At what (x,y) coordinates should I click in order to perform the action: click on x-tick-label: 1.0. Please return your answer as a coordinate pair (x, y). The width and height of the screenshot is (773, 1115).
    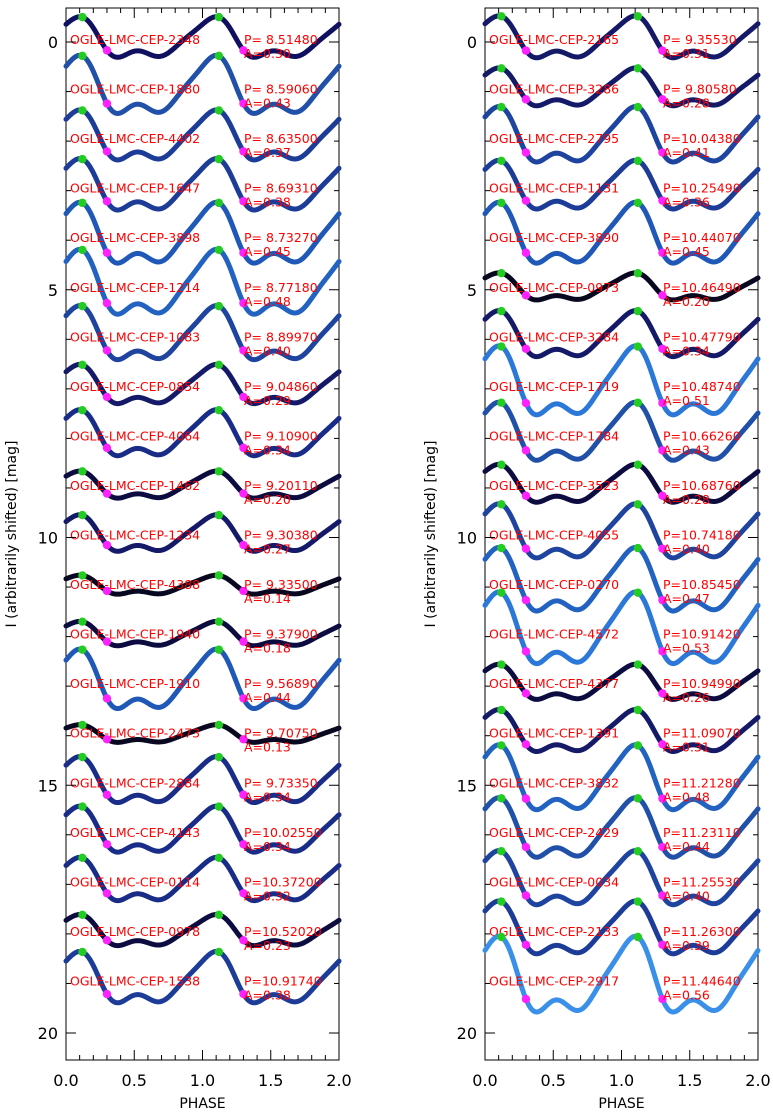
    Looking at the image, I should click on (202, 1080).